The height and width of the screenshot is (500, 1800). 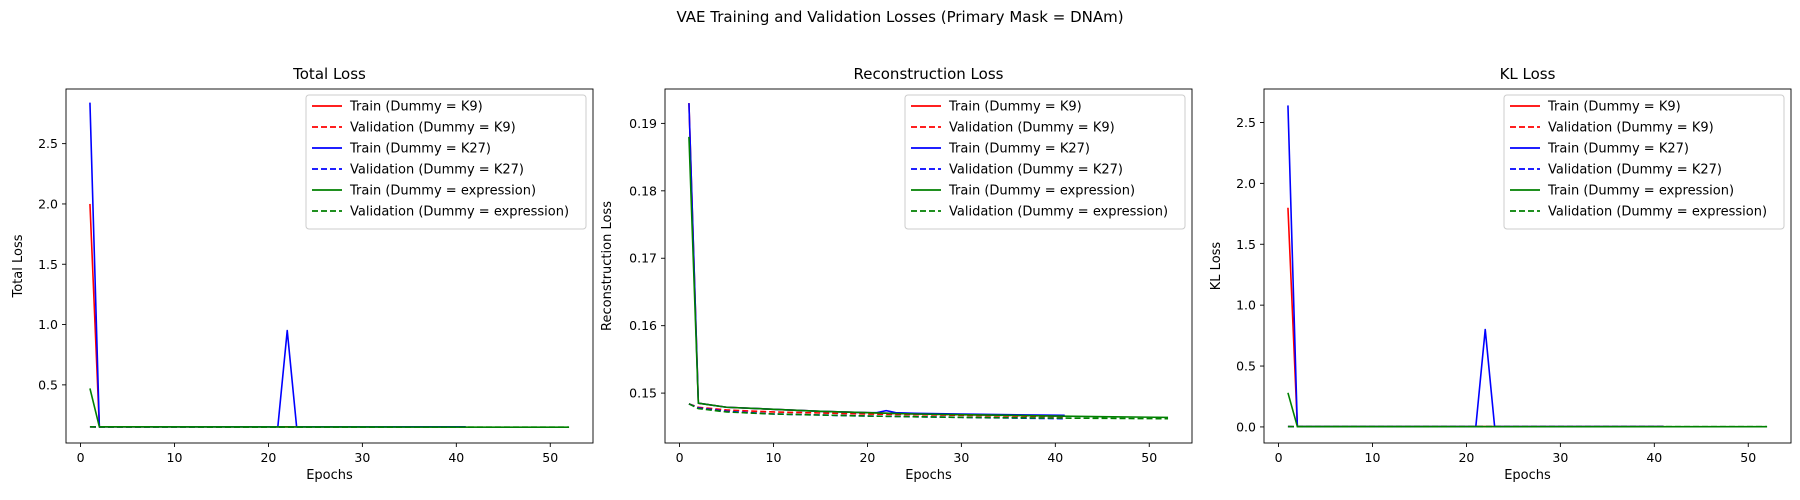 What do you see at coordinates (1528, 74) in the screenshot?
I see `subplot-title: KL Loss` at bounding box center [1528, 74].